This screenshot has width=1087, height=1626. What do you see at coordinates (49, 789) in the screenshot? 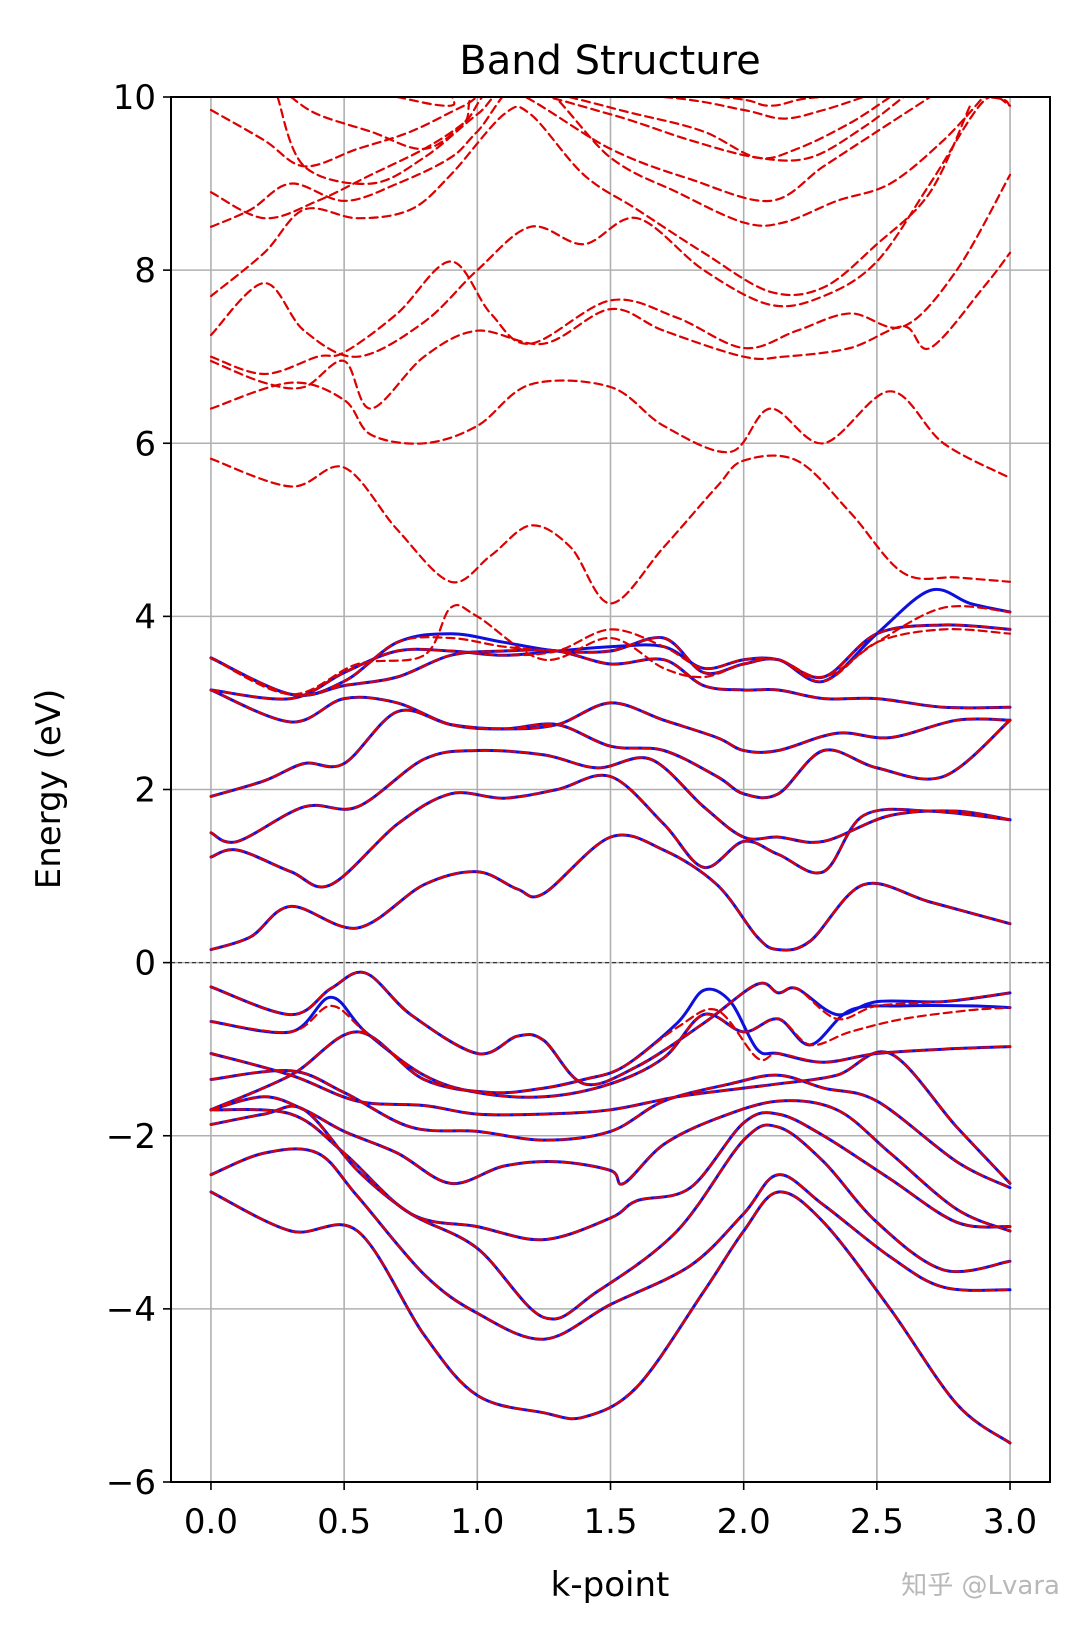
I see `y-axis-label: Energy (eV)` at bounding box center [49, 789].